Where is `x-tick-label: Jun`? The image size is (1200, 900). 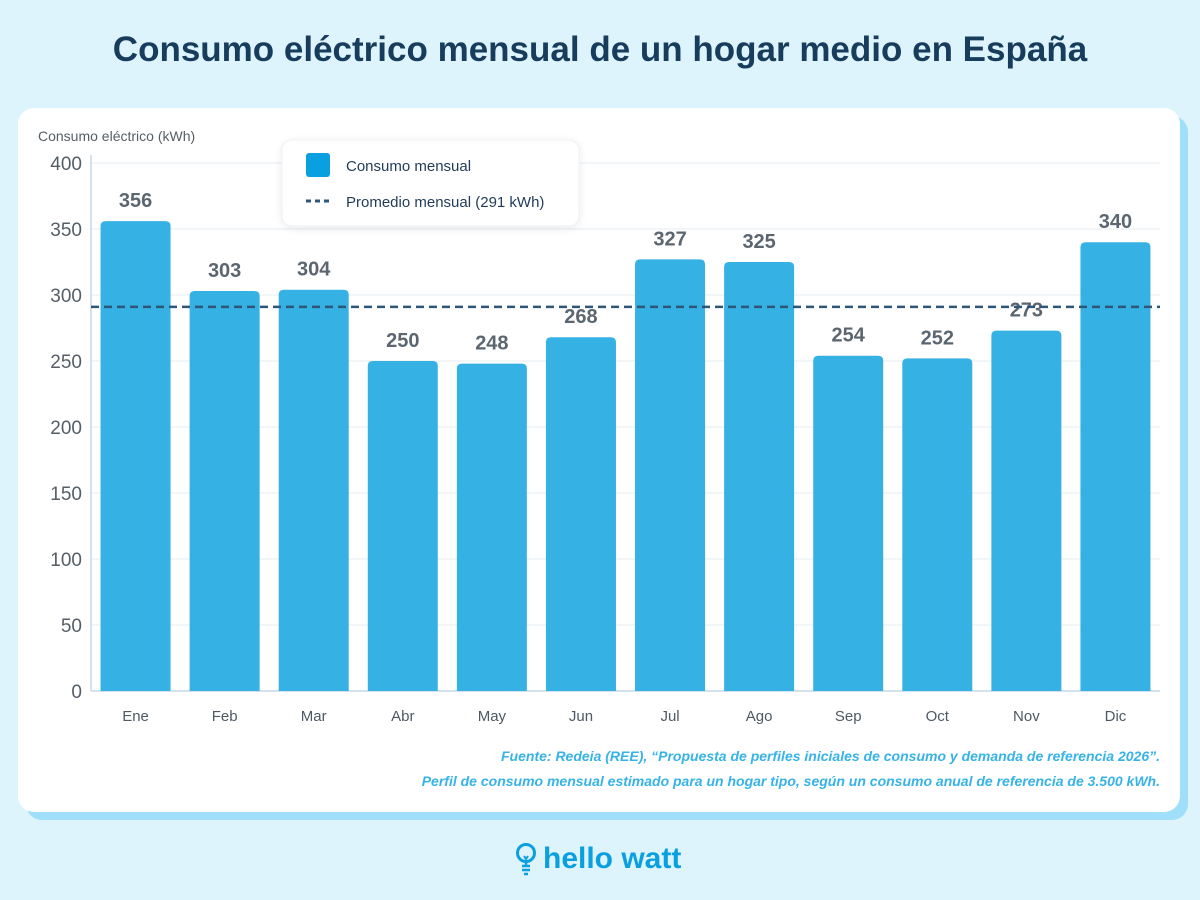 x-tick-label: Jun is located at coordinates (581, 716).